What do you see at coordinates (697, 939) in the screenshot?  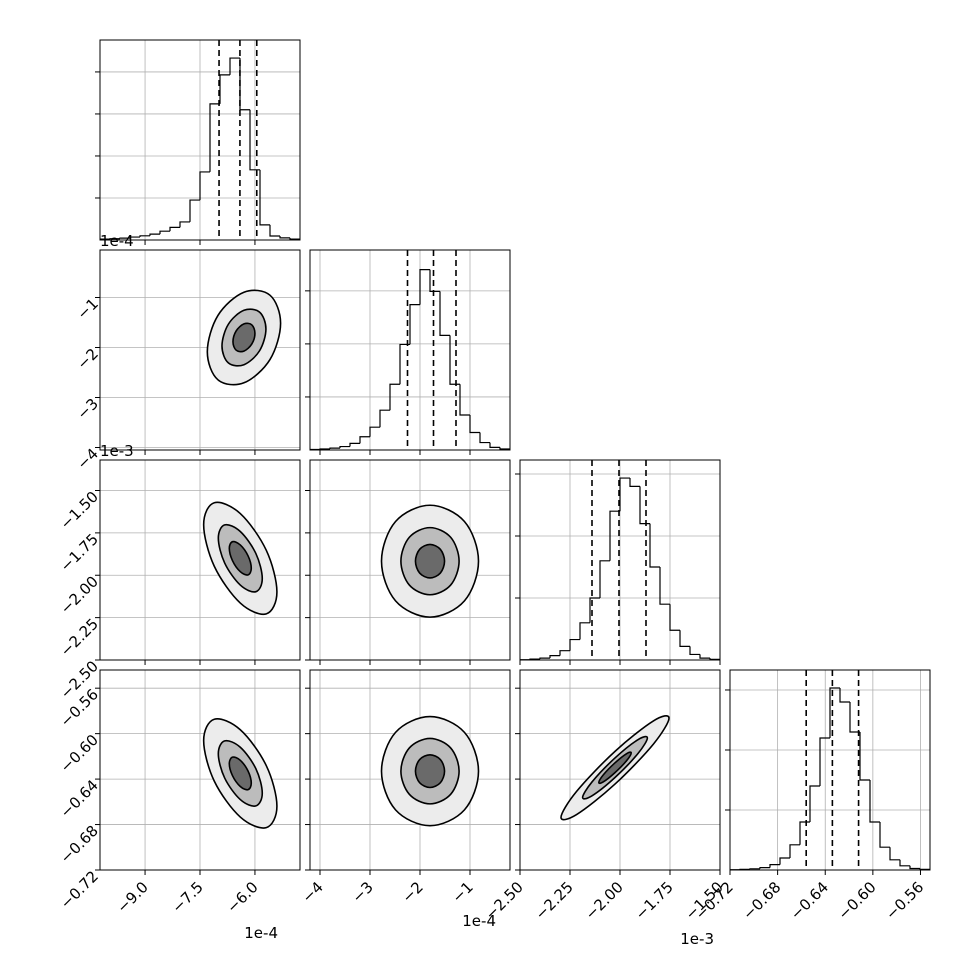 I see `x-offset-label: 1e-3` at bounding box center [697, 939].